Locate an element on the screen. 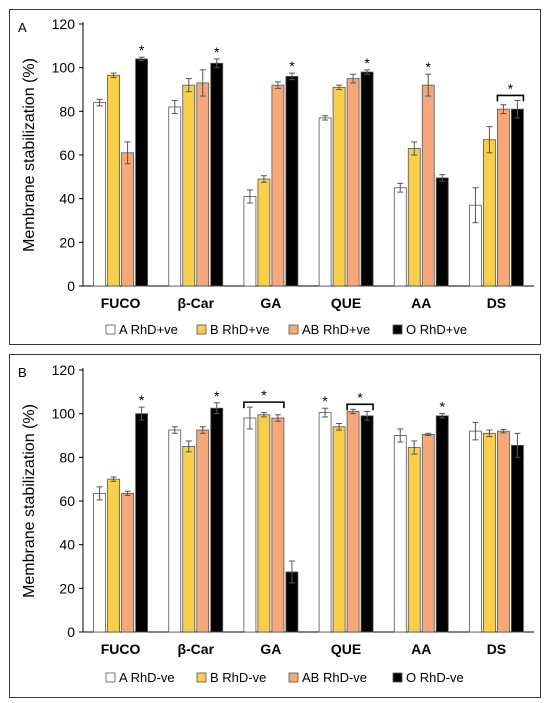 The width and height of the screenshot is (550, 703). chart-b-legend-label: A RhD-ve is located at coordinates (147, 677).